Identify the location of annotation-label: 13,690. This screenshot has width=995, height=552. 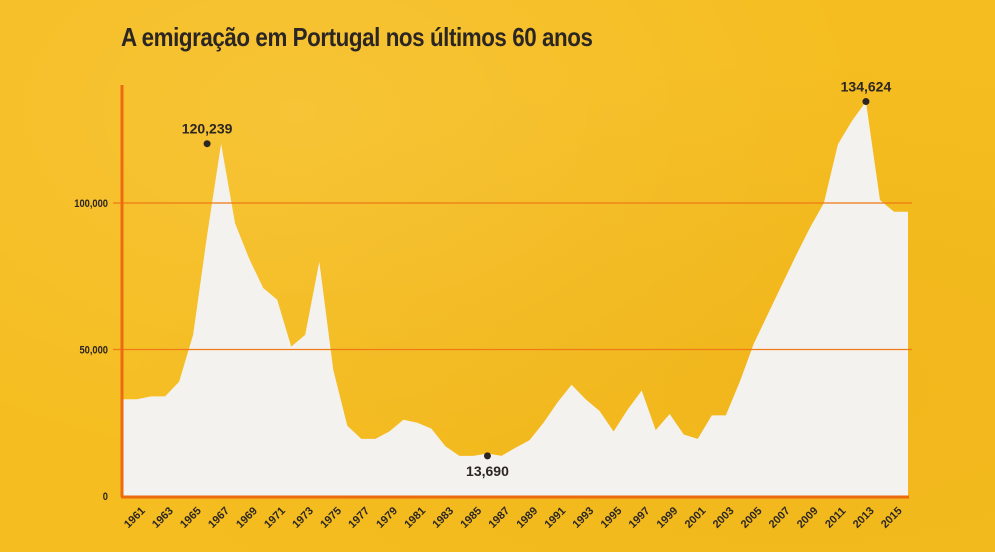
(487, 471).